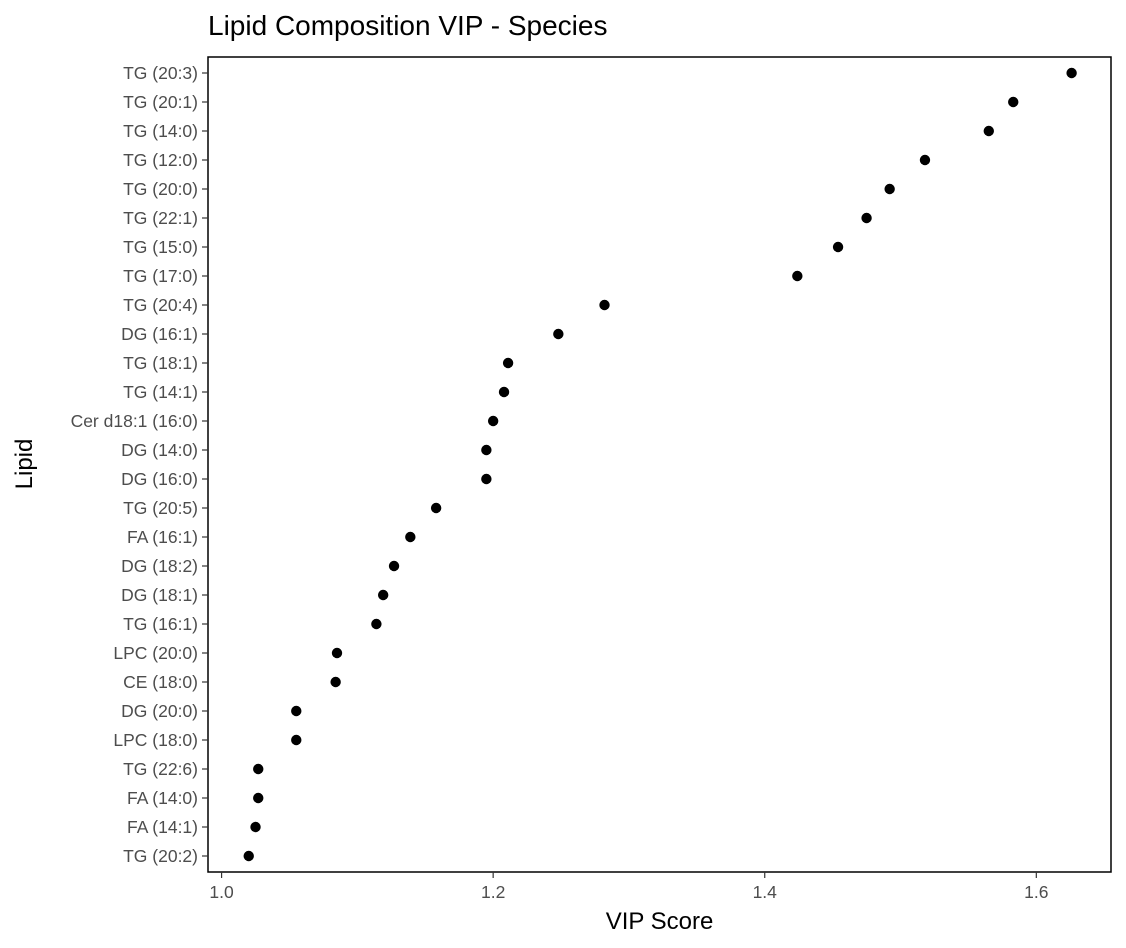 The width and height of the screenshot is (1126, 948). Describe the element at coordinates (159, 595) in the screenshot. I see `y-tick-label: DG (18:1)` at that location.